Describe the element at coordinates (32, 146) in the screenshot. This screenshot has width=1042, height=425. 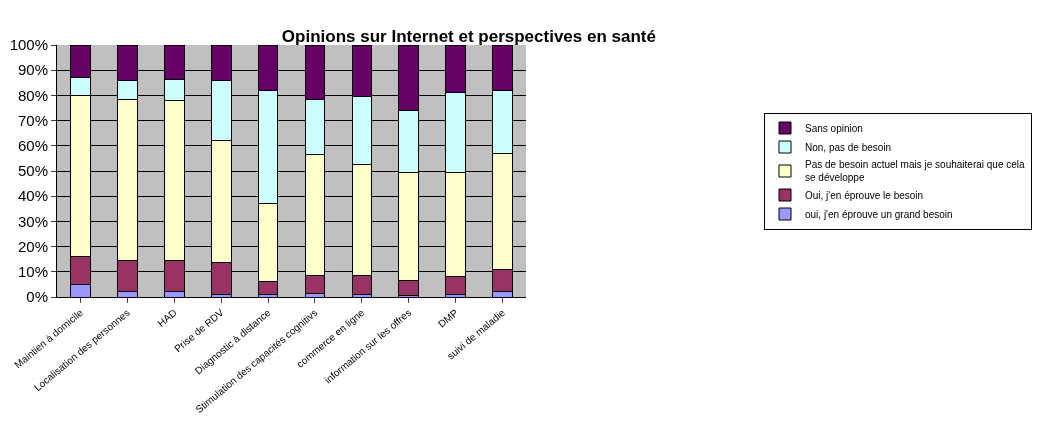
I see `y-tick-label: 60%` at that location.